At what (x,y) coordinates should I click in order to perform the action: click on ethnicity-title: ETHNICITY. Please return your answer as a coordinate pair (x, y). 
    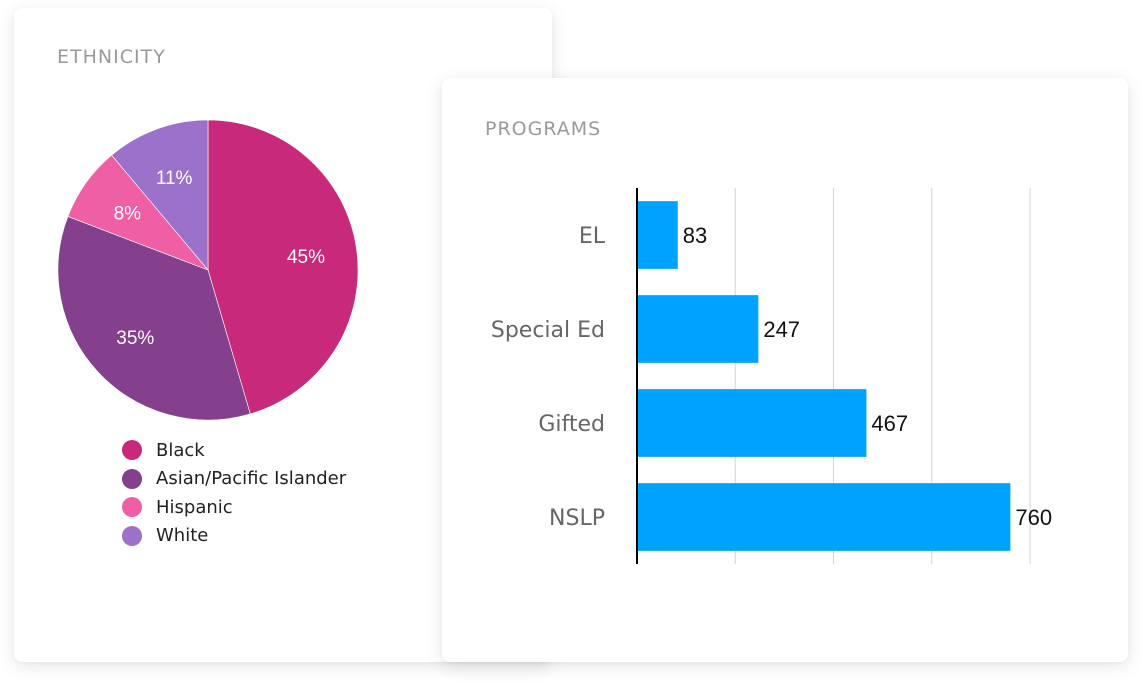
    Looking at the image, I should click on (111, 57).